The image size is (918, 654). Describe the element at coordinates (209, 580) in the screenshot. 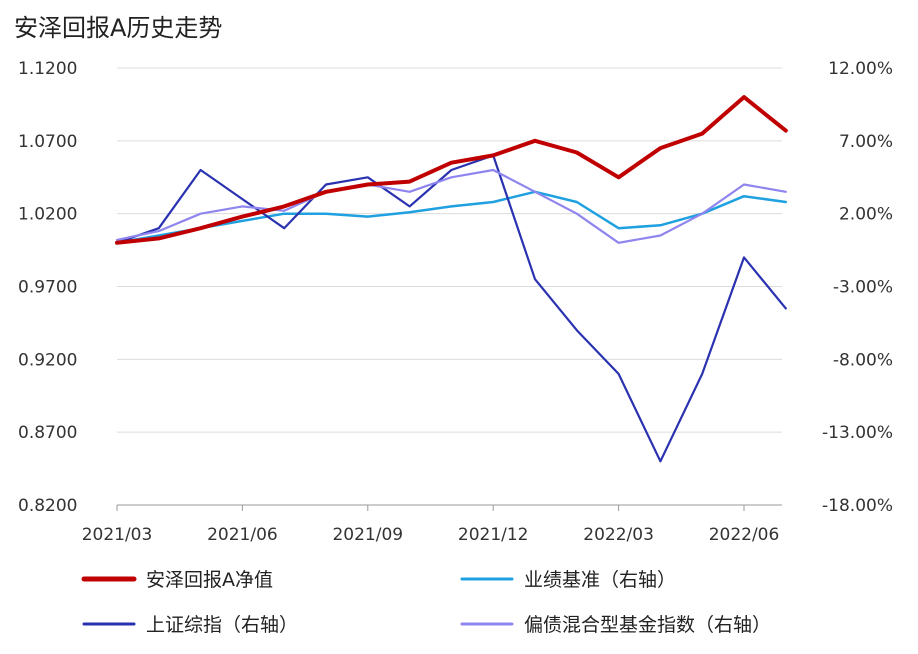

I see `legend-label: 安泽回报A净值` at that location.